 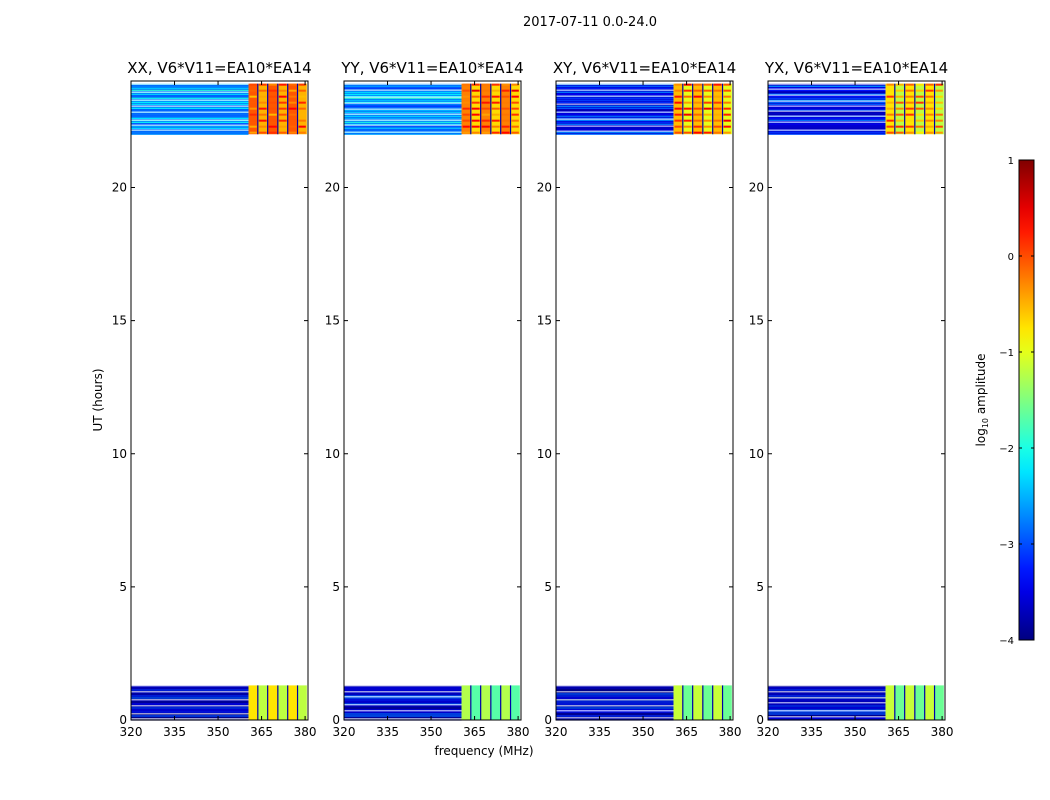 What do you see at coordinates (119, 454) in the screenshot?
I see `y-tick-label: 10` at bounding box center [119, 454].